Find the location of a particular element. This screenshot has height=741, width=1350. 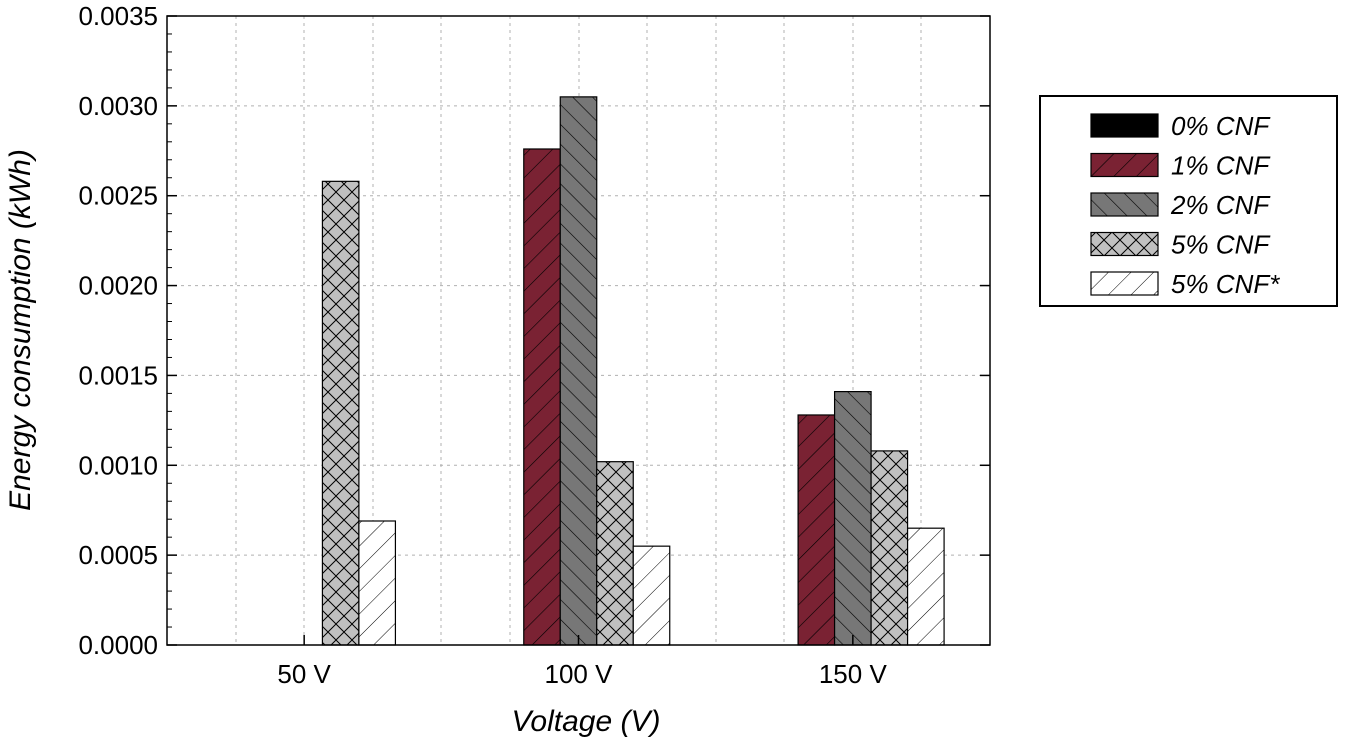

x-tick-label: 50 V is located at coordinates (304, 674).